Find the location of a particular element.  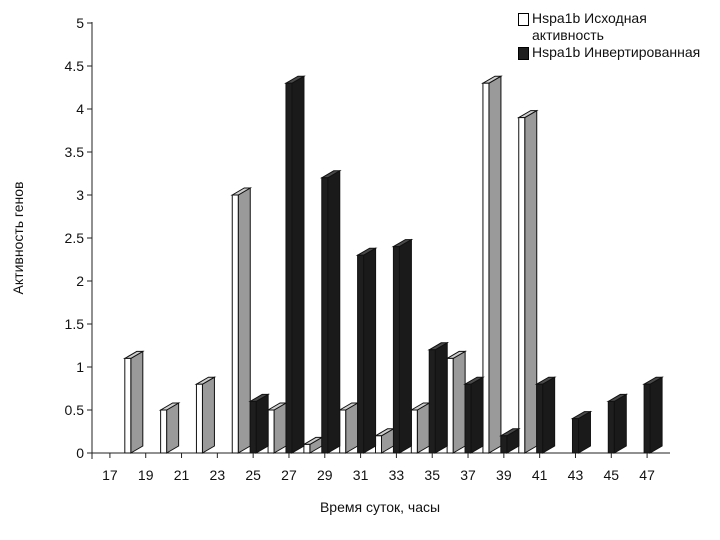

x-tick-label: 21 is located at coordinates (182, 475).